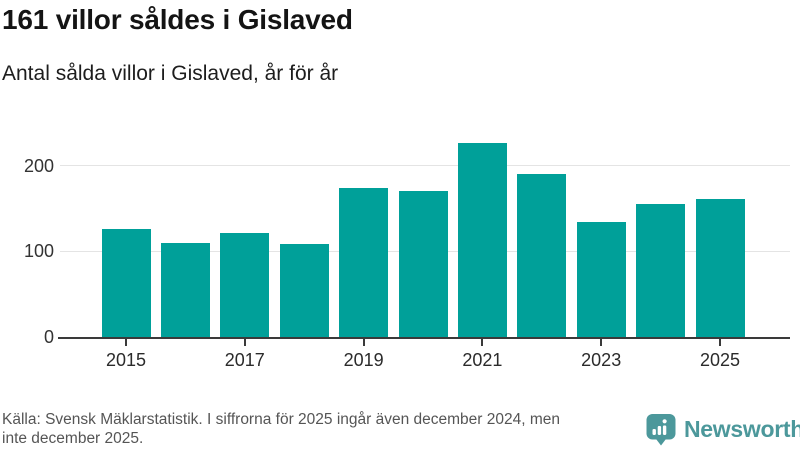 This screenshot has height=450, width=800. I want to click on bar-2021, so click(482, 239).